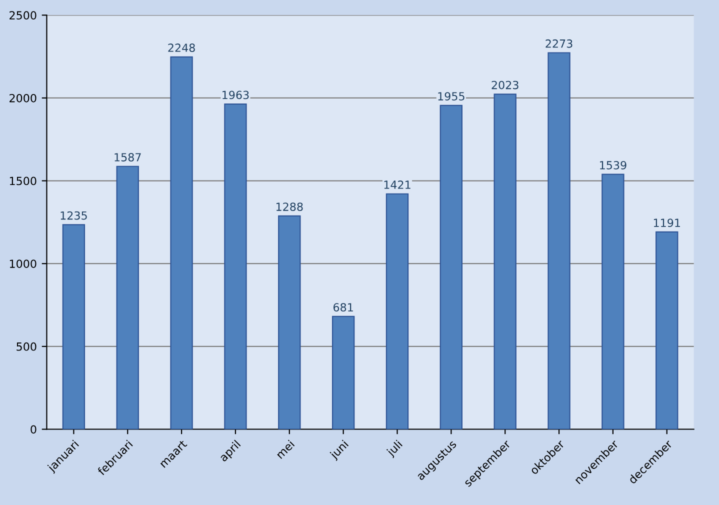 Image resolution: width=719 pixels, height=505 pixels. Describe the element at coordinates (23, 264) in the screenshot. I see `y-tick-label: 1000` at that location.